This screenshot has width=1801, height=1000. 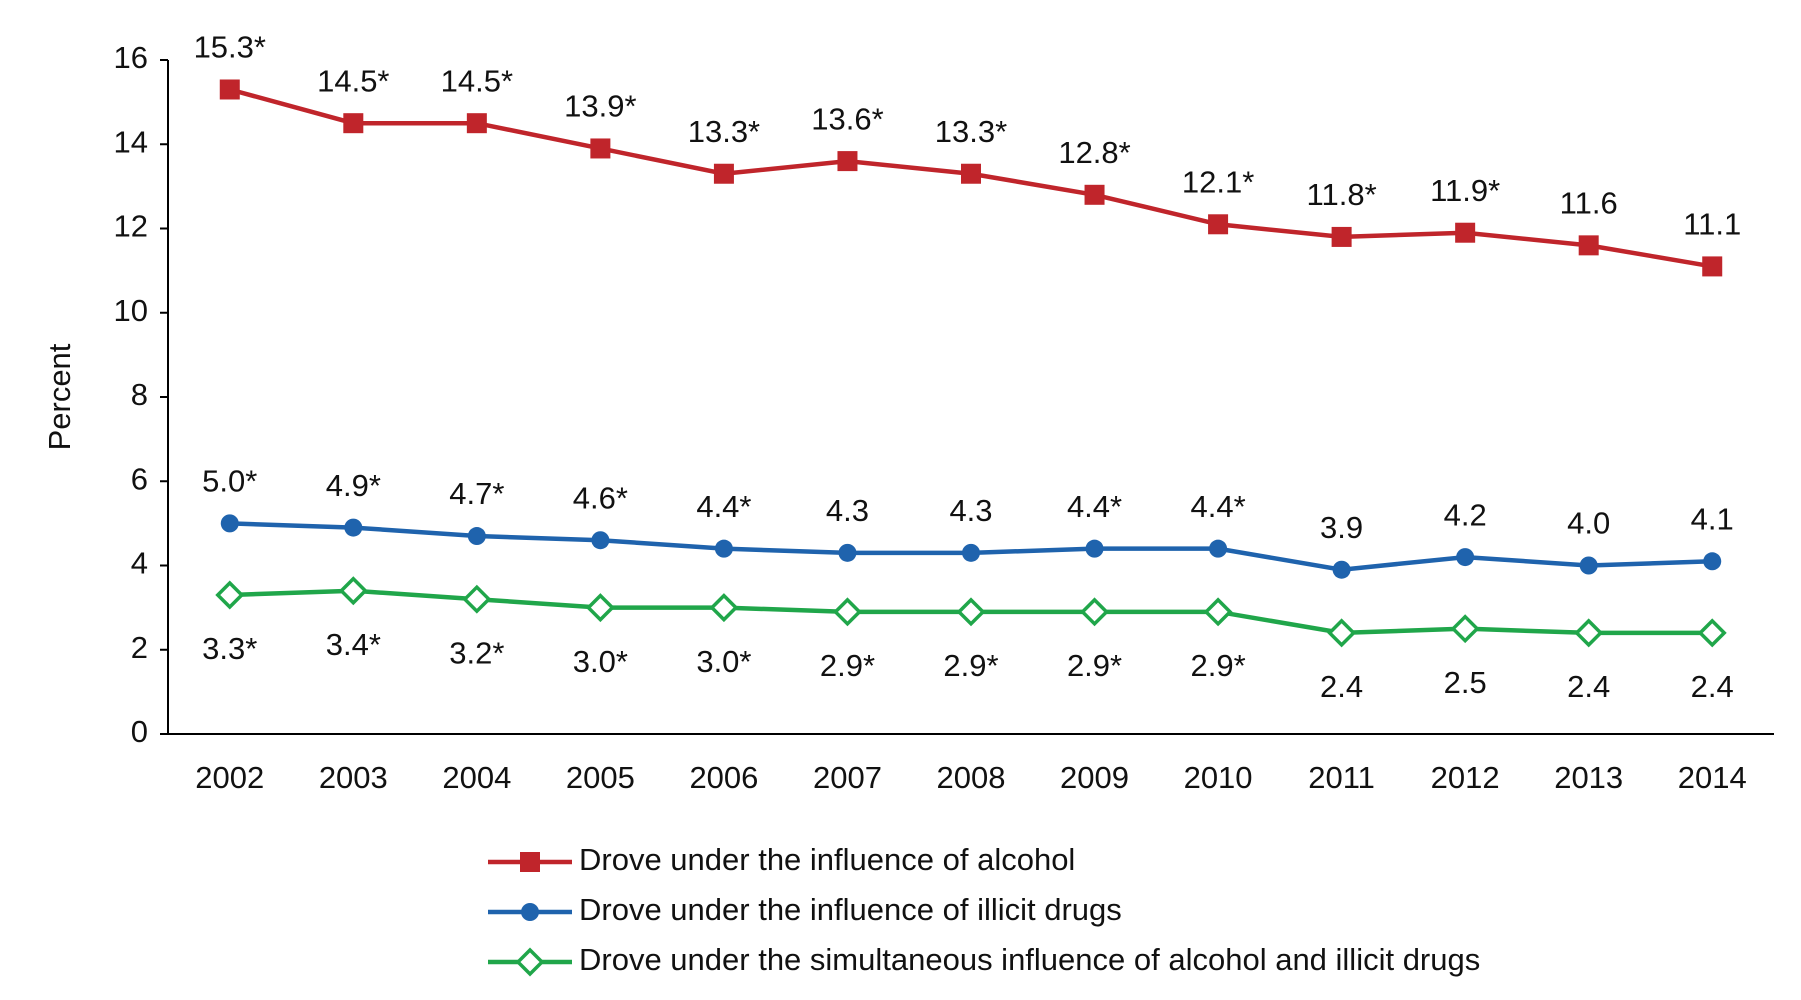 What do you see at coordinates (600, 106) in the screenshot?
I see `data-label: 13.9*` at bounding box center [600, 106].